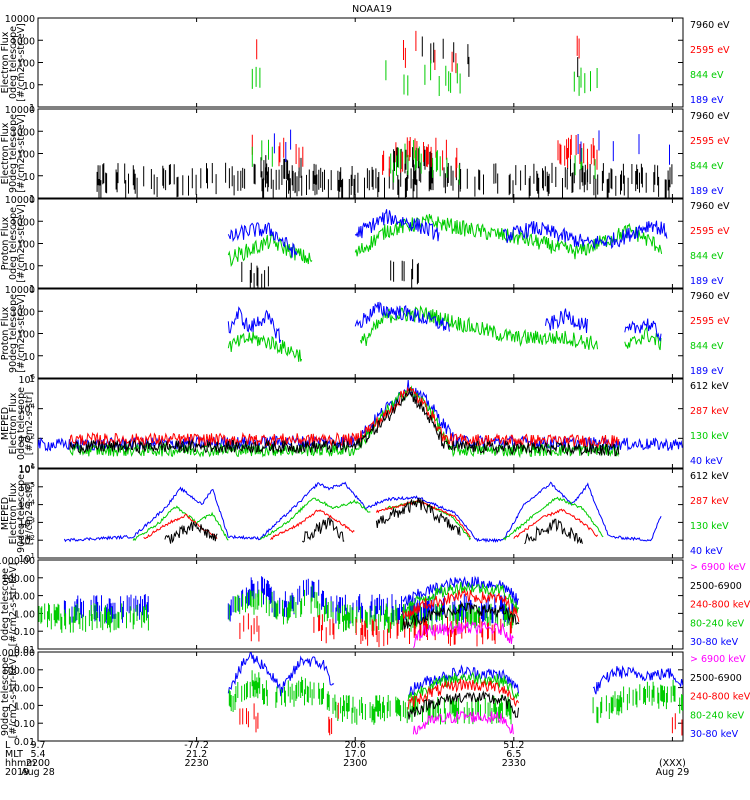 This screenshot has width=750, height=800. I want to click on series-30-80-kev, so click(288, 600).